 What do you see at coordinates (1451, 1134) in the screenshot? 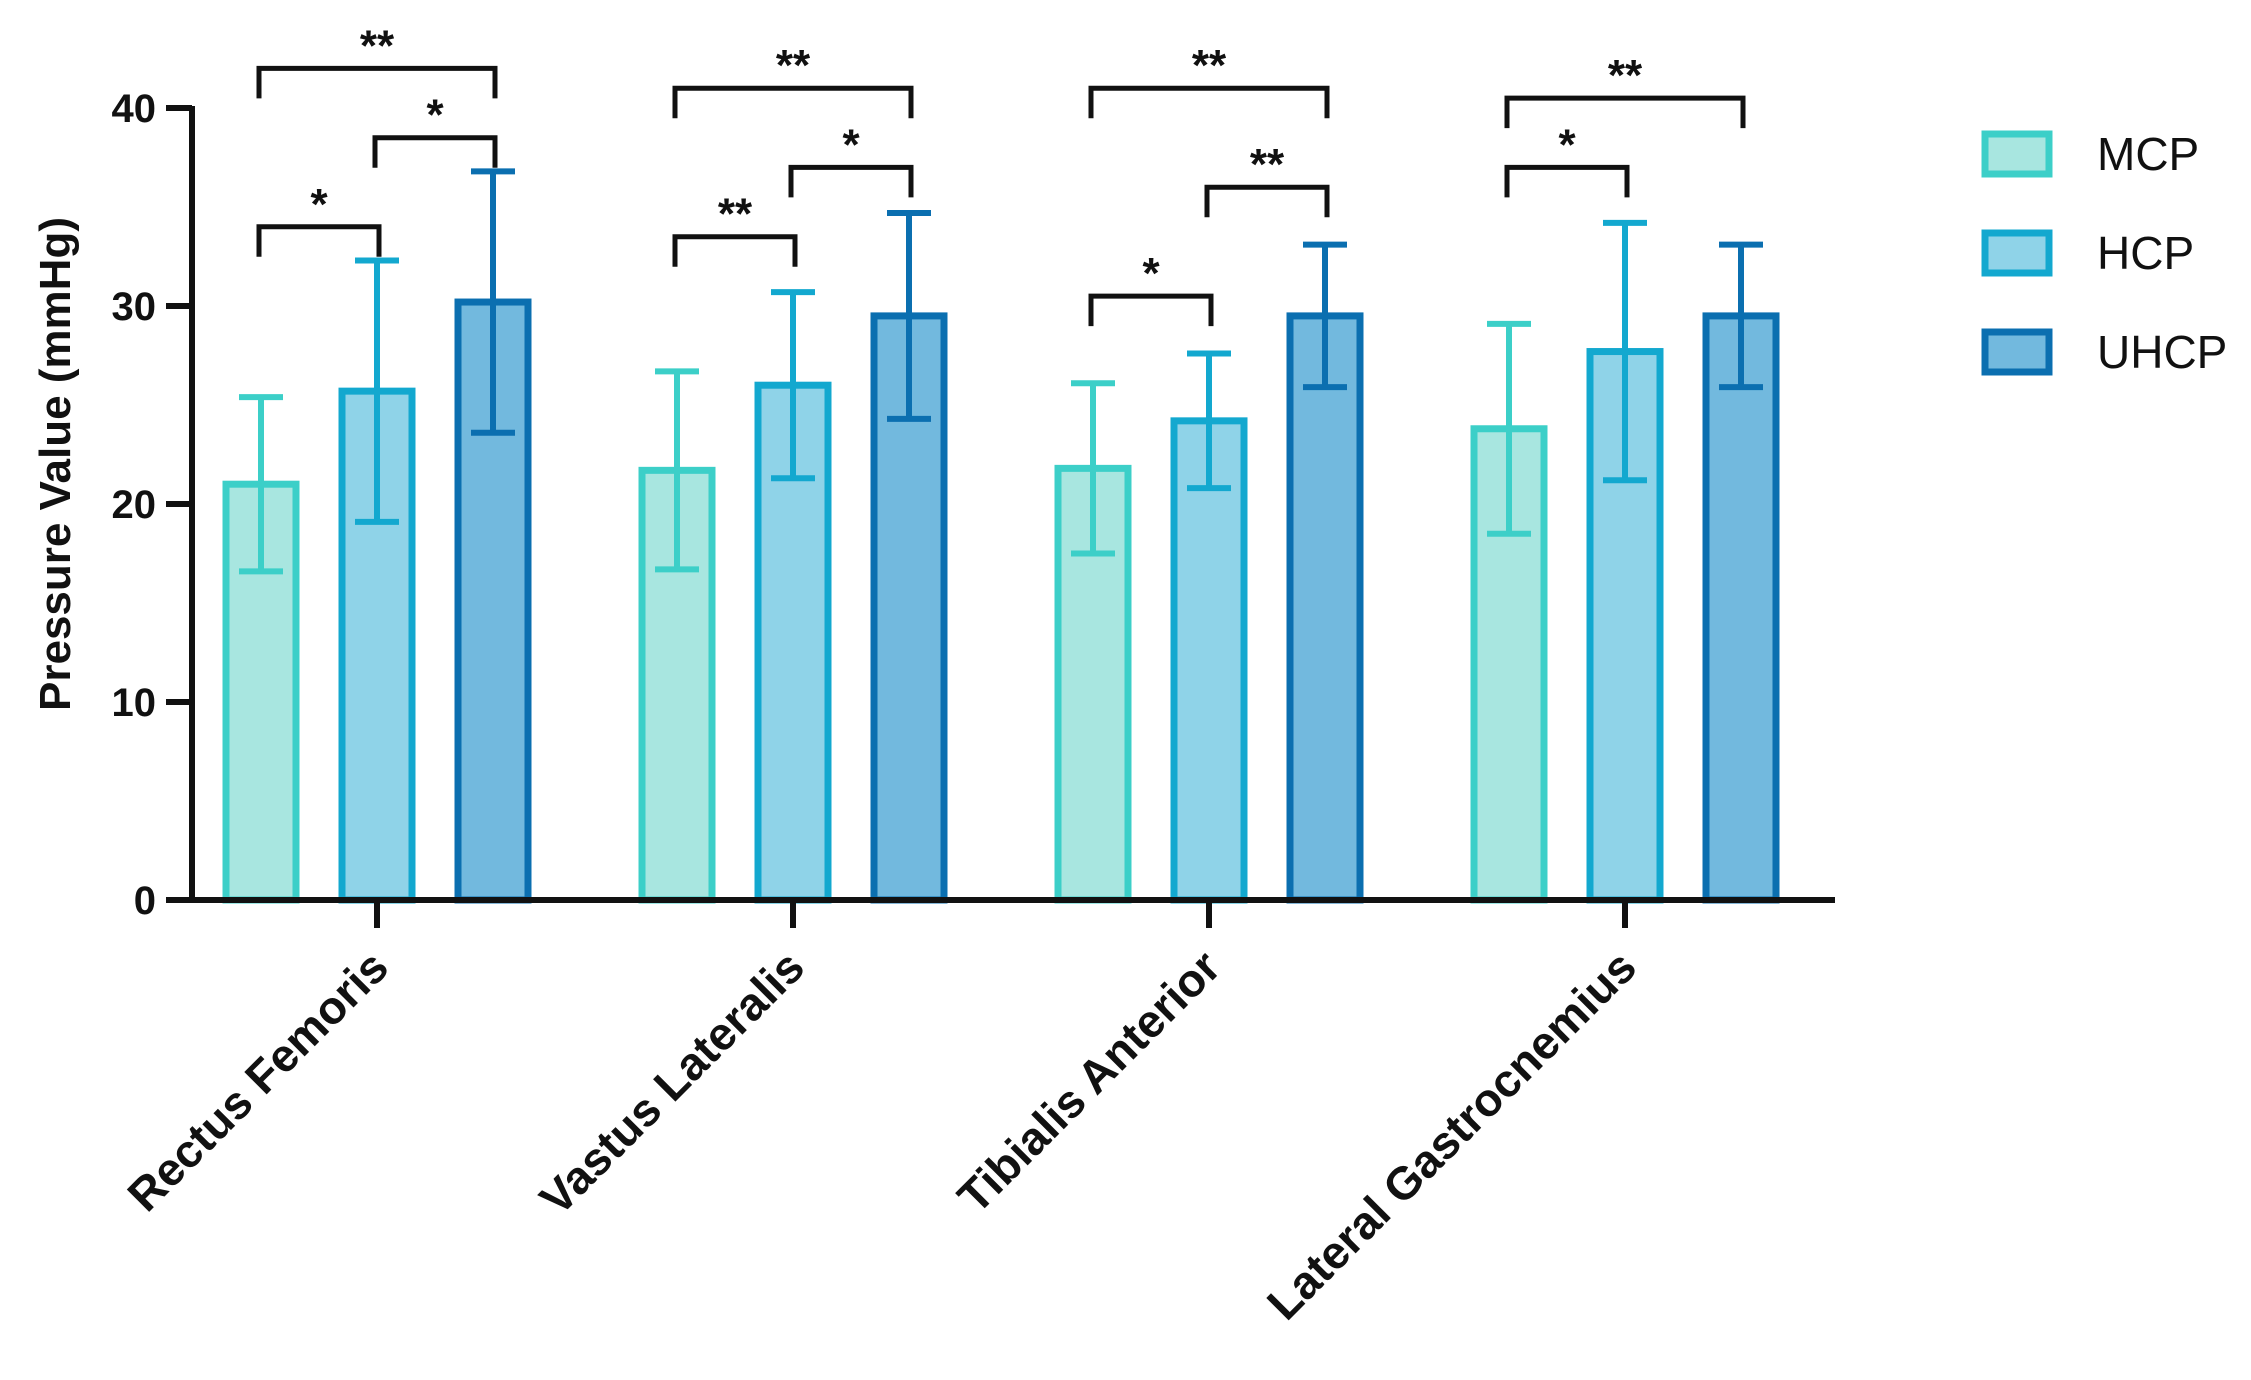
I see `x-tick-label-4: Lateral Gastrocnemius` at bounding box center [1451, 1134].